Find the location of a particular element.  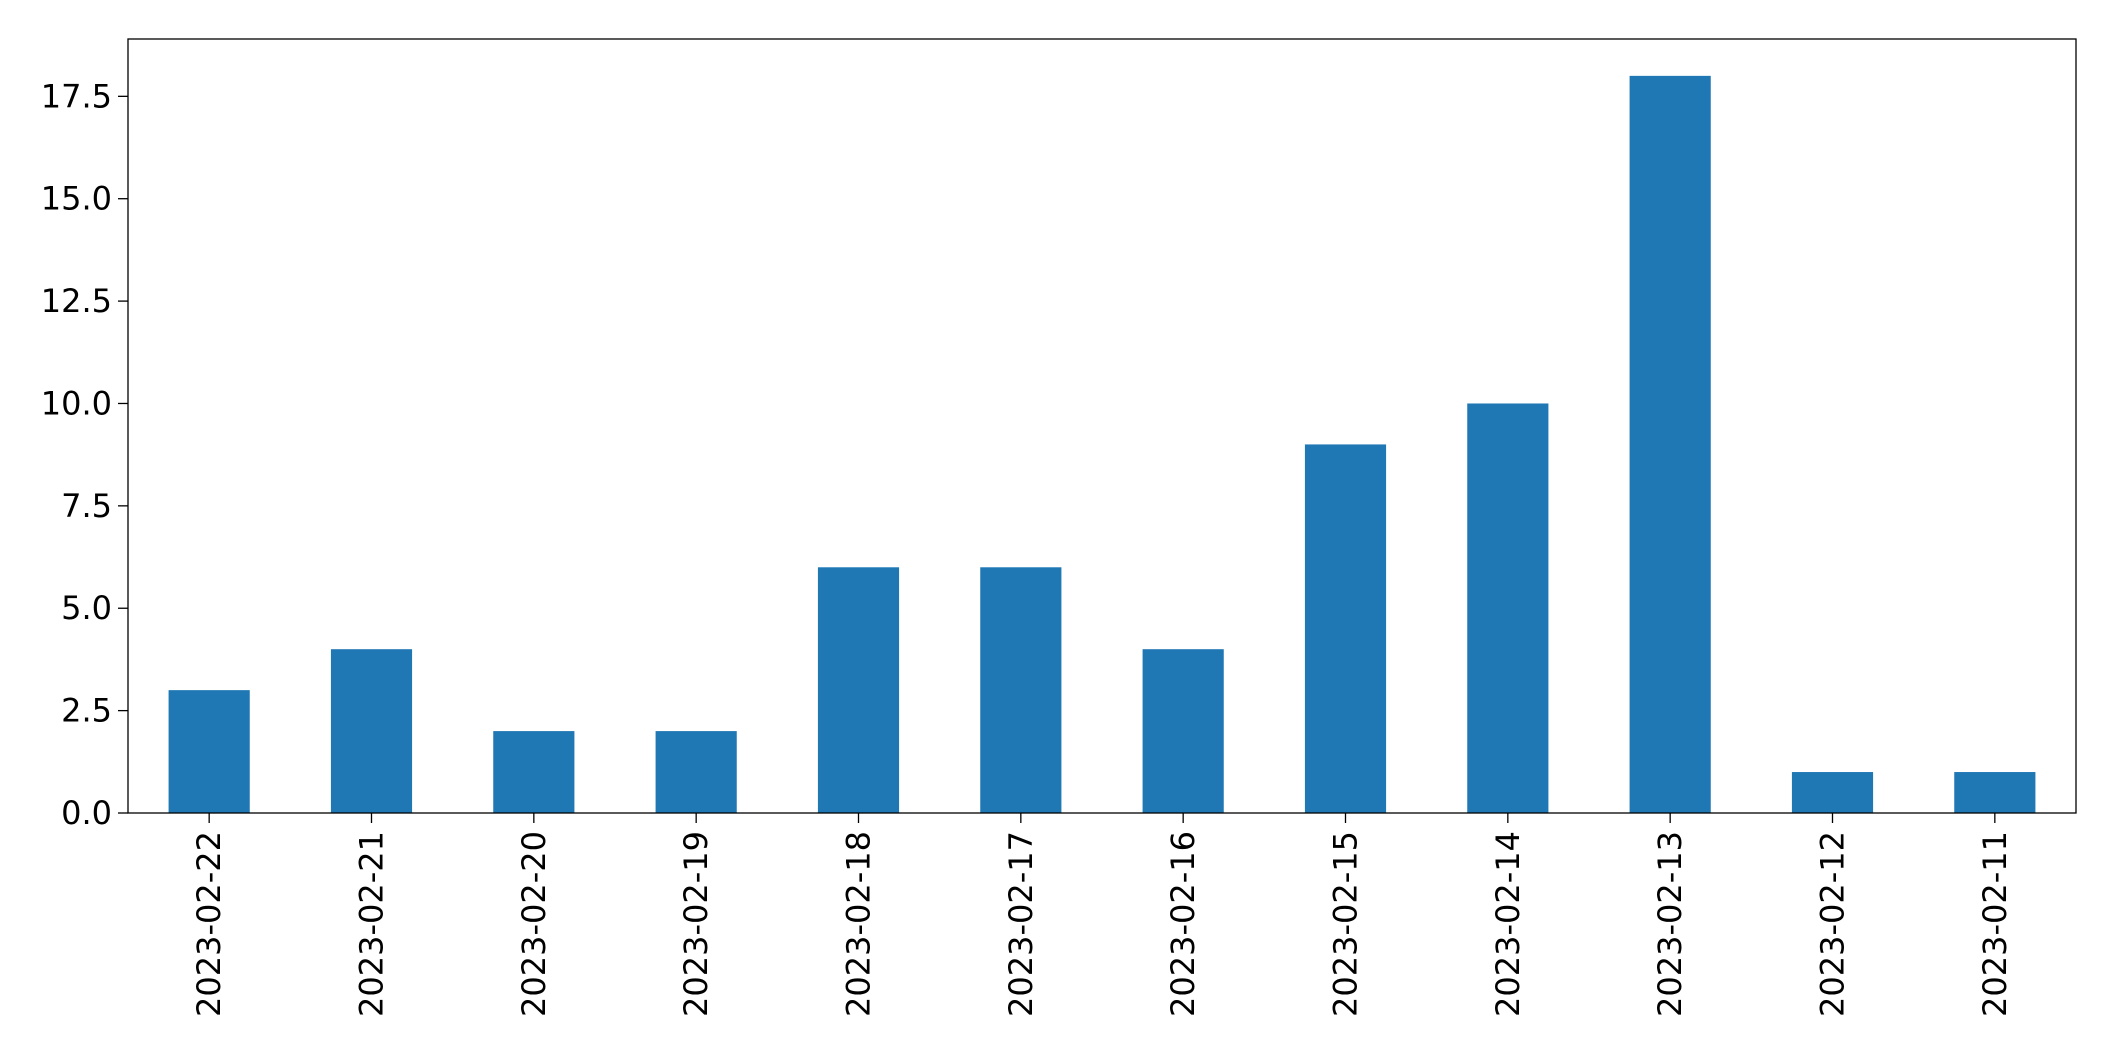

x-tick-label: 2023-02-19 is located at coordinates (696, 924).